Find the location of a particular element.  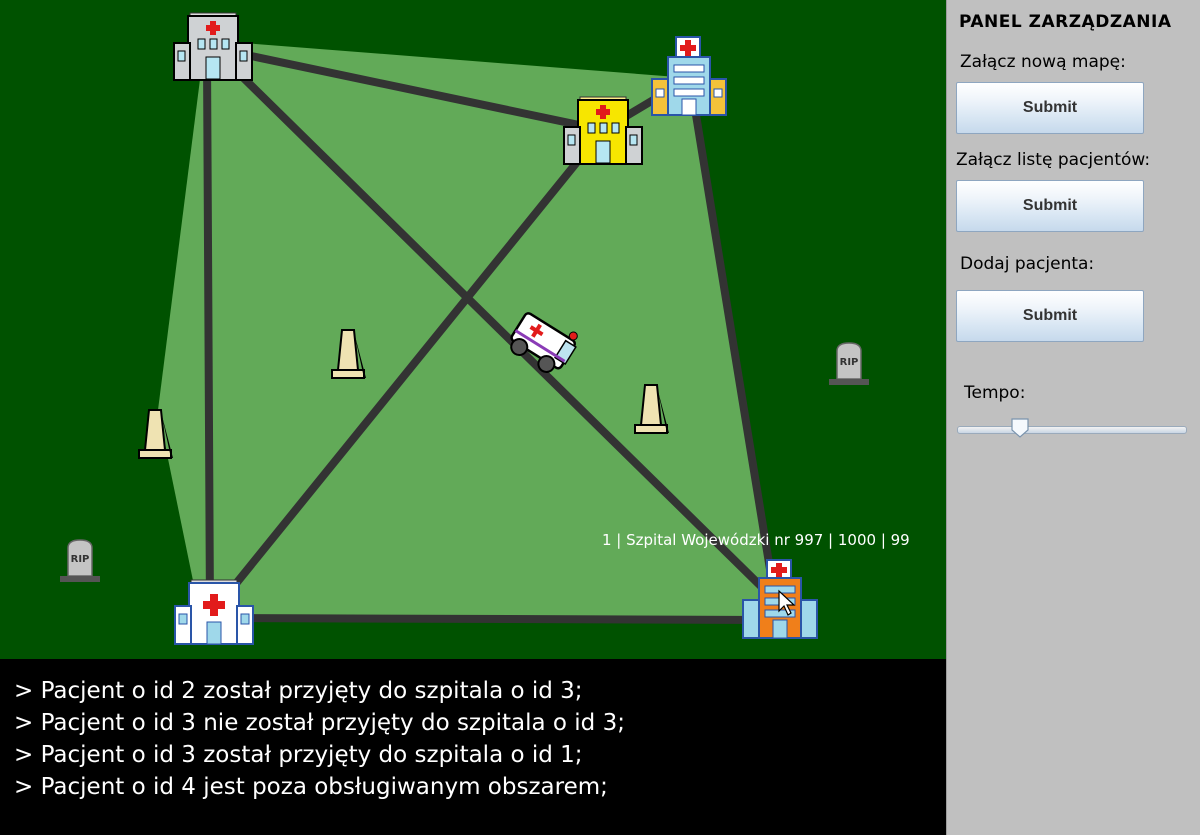

attach-map-submit-button: Submit is located at coordinates (1050, 108).